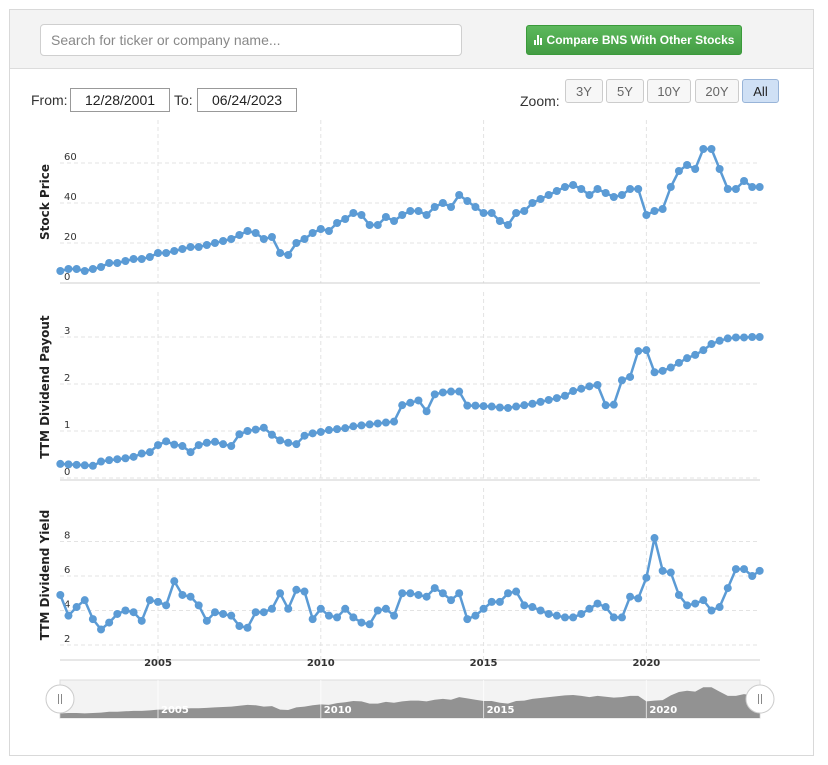  What do you see at coordinates (634, 40) in the screenshot?
I see `compare-button: Compare BNS With Other Stocks` at bounding box center [634, 40].